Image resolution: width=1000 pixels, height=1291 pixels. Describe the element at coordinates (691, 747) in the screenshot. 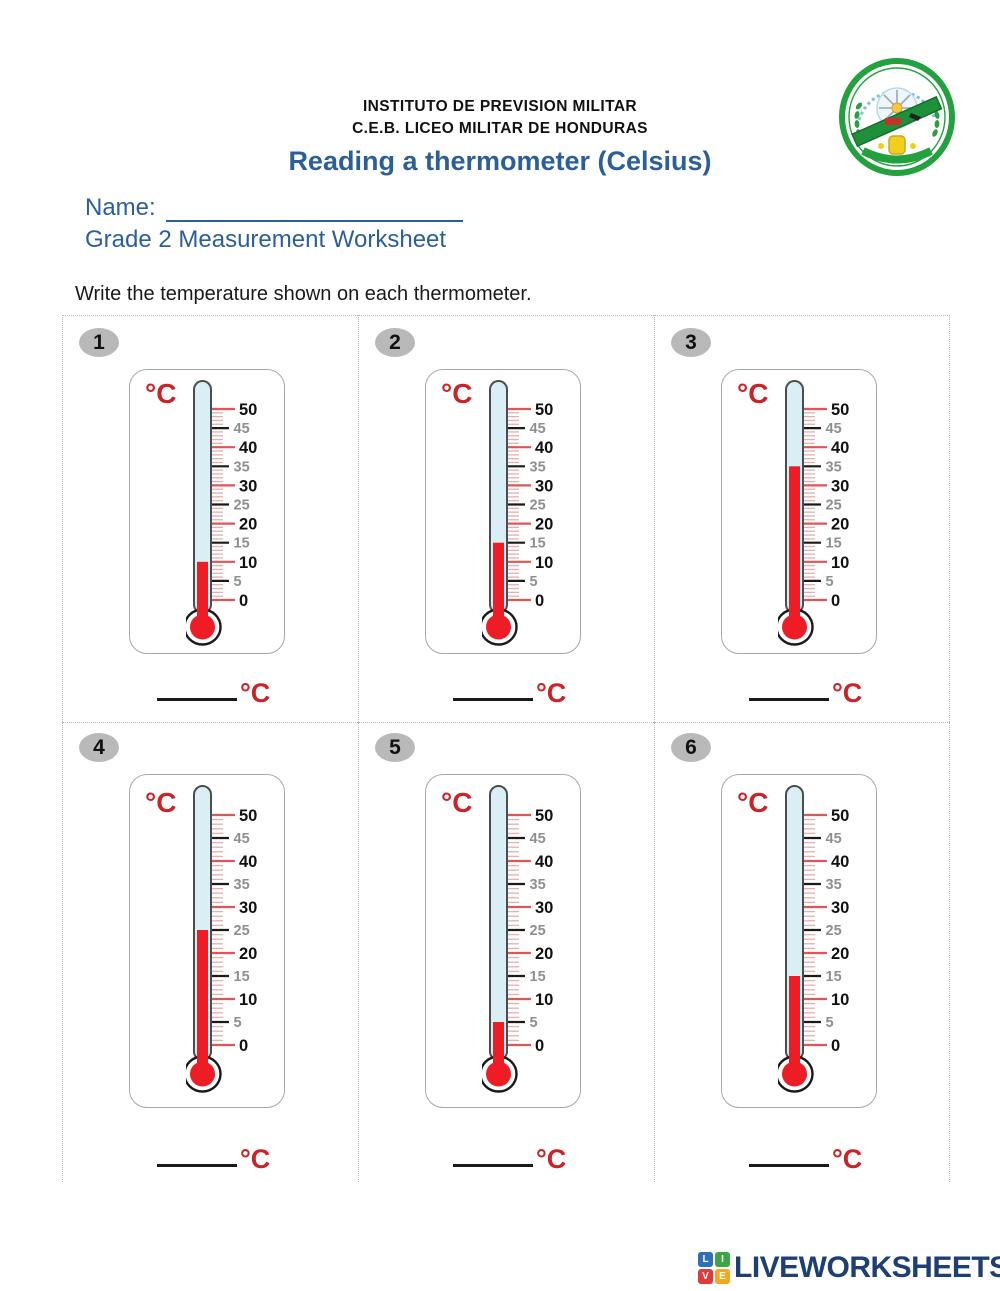

I see `problem-number-badge: 6` at that location.